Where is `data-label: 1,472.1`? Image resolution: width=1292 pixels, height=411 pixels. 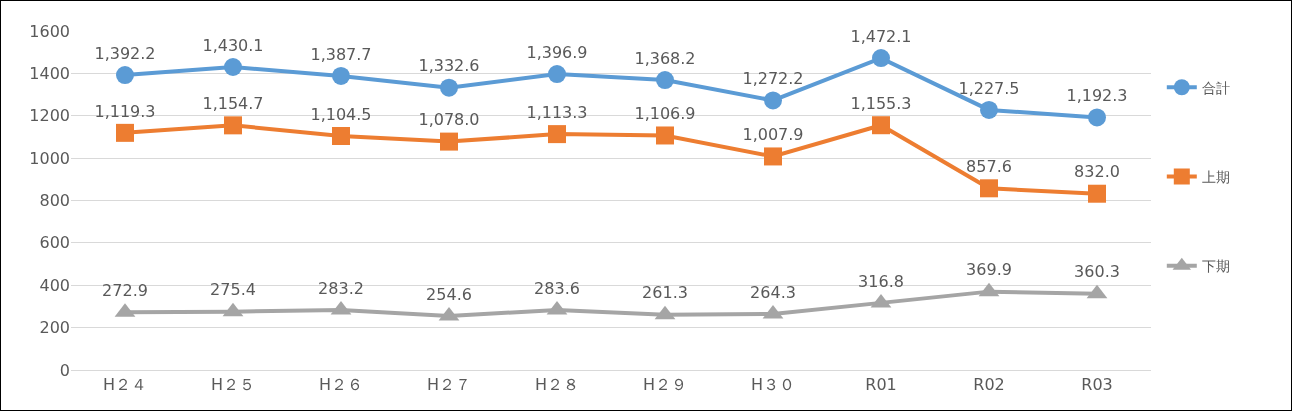 data-label: 1,472.1 is located at coordinates (881, 36).